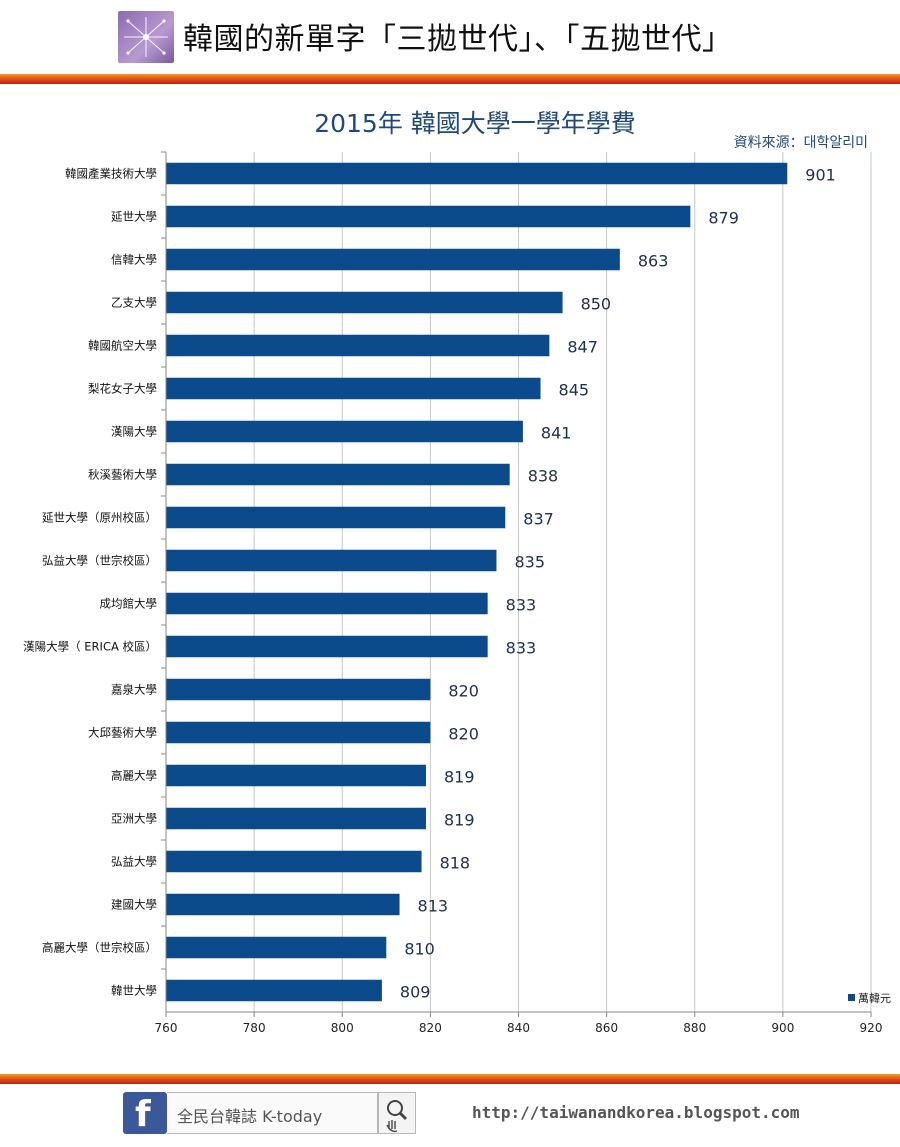 This screenshot has height=1147, width=900. I want to click on chart-title: 2015年 韓國大學一學年學費, so click(475, 123).